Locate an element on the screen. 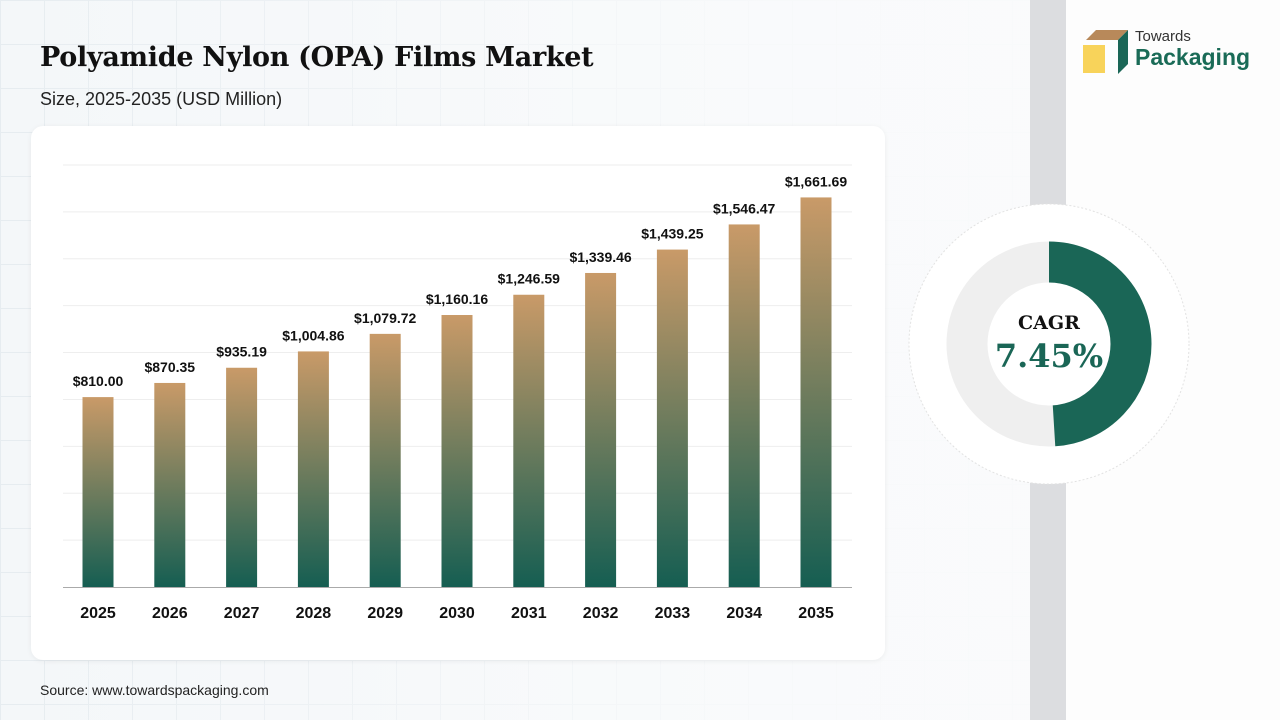 This screenshot has height=720, width=1280. bar-2029 is located at coordinates (385, 460).